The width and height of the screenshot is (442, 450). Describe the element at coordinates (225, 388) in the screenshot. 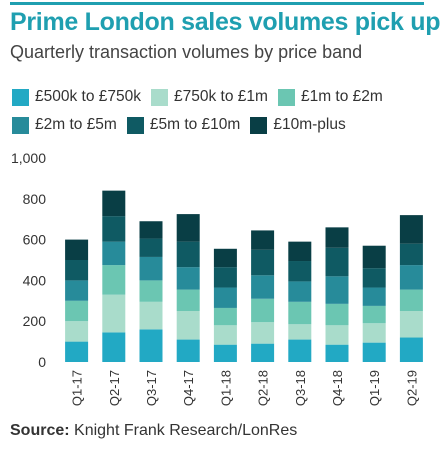

I see `x-tick-label: Q1-18` at that location.